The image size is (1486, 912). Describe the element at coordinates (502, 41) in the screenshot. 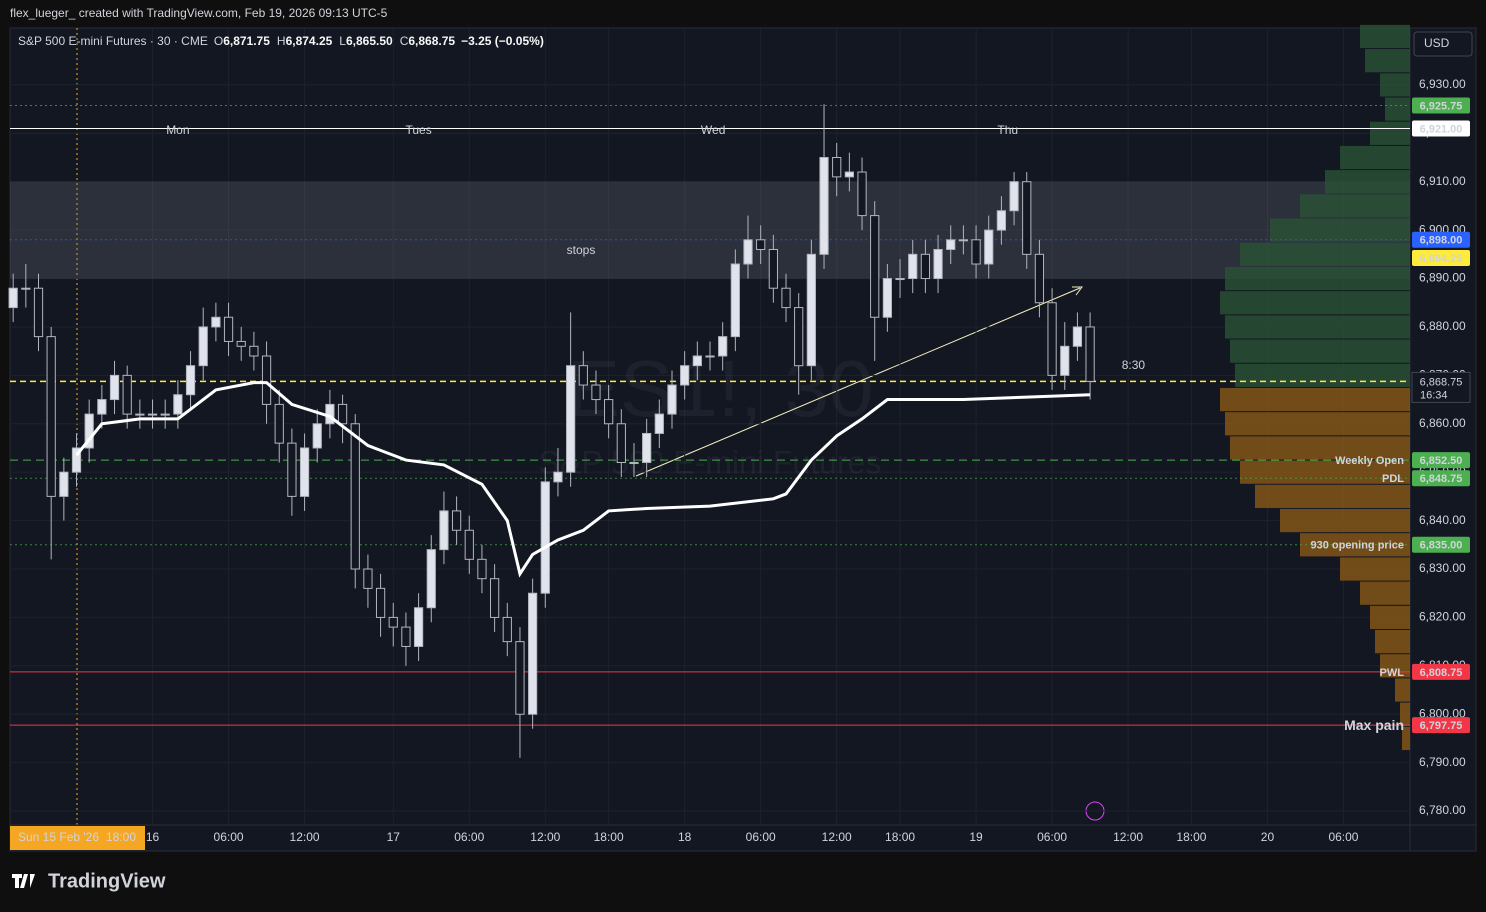

I see `change: −3.25 (−0.05%)` at that location.